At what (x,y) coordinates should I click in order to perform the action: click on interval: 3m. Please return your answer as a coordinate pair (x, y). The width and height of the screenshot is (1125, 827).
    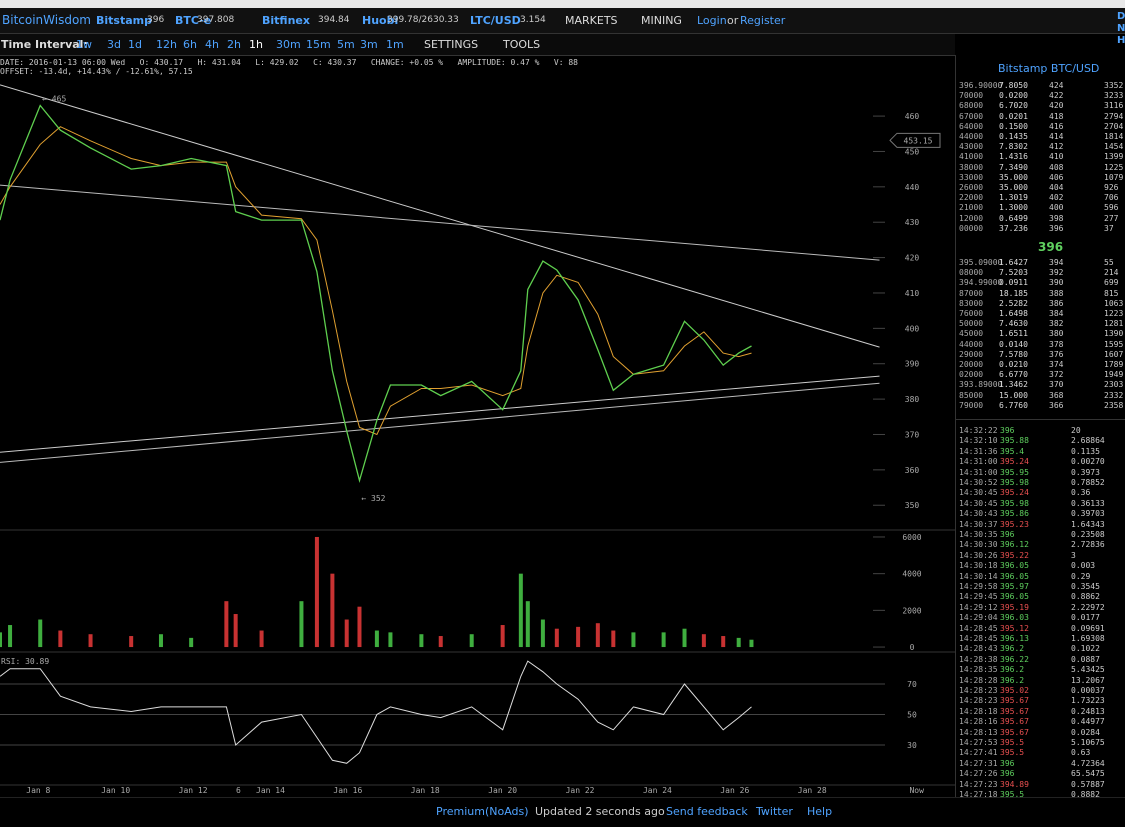
    Looking at the image, I should click on (369, 44).